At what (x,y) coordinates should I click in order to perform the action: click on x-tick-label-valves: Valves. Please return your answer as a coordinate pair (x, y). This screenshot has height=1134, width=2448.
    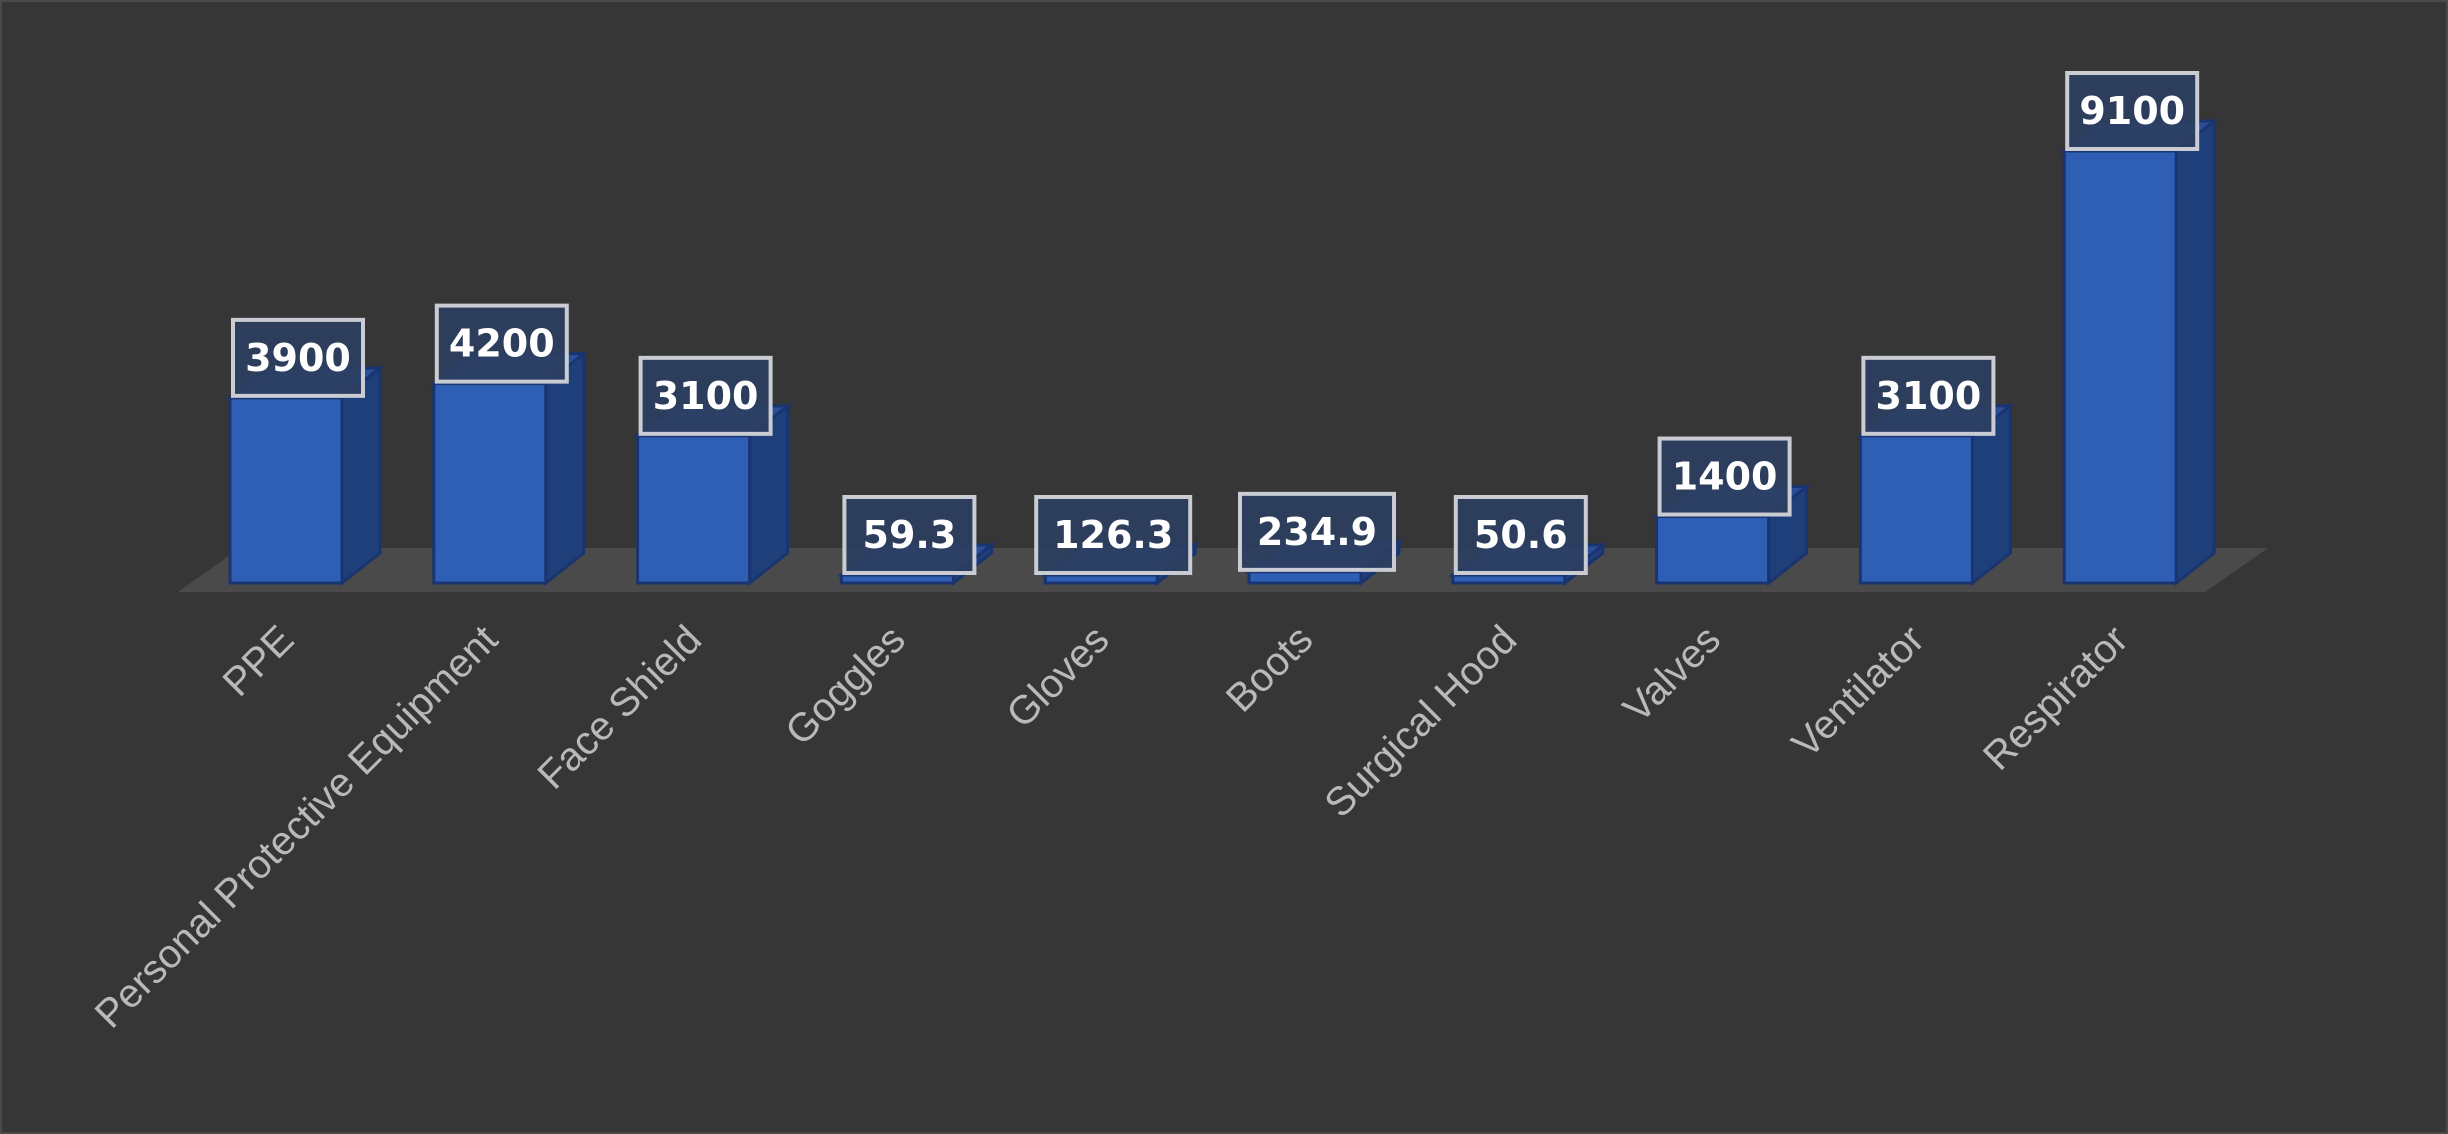
    Looking at the image, I should click on (1672, 674).